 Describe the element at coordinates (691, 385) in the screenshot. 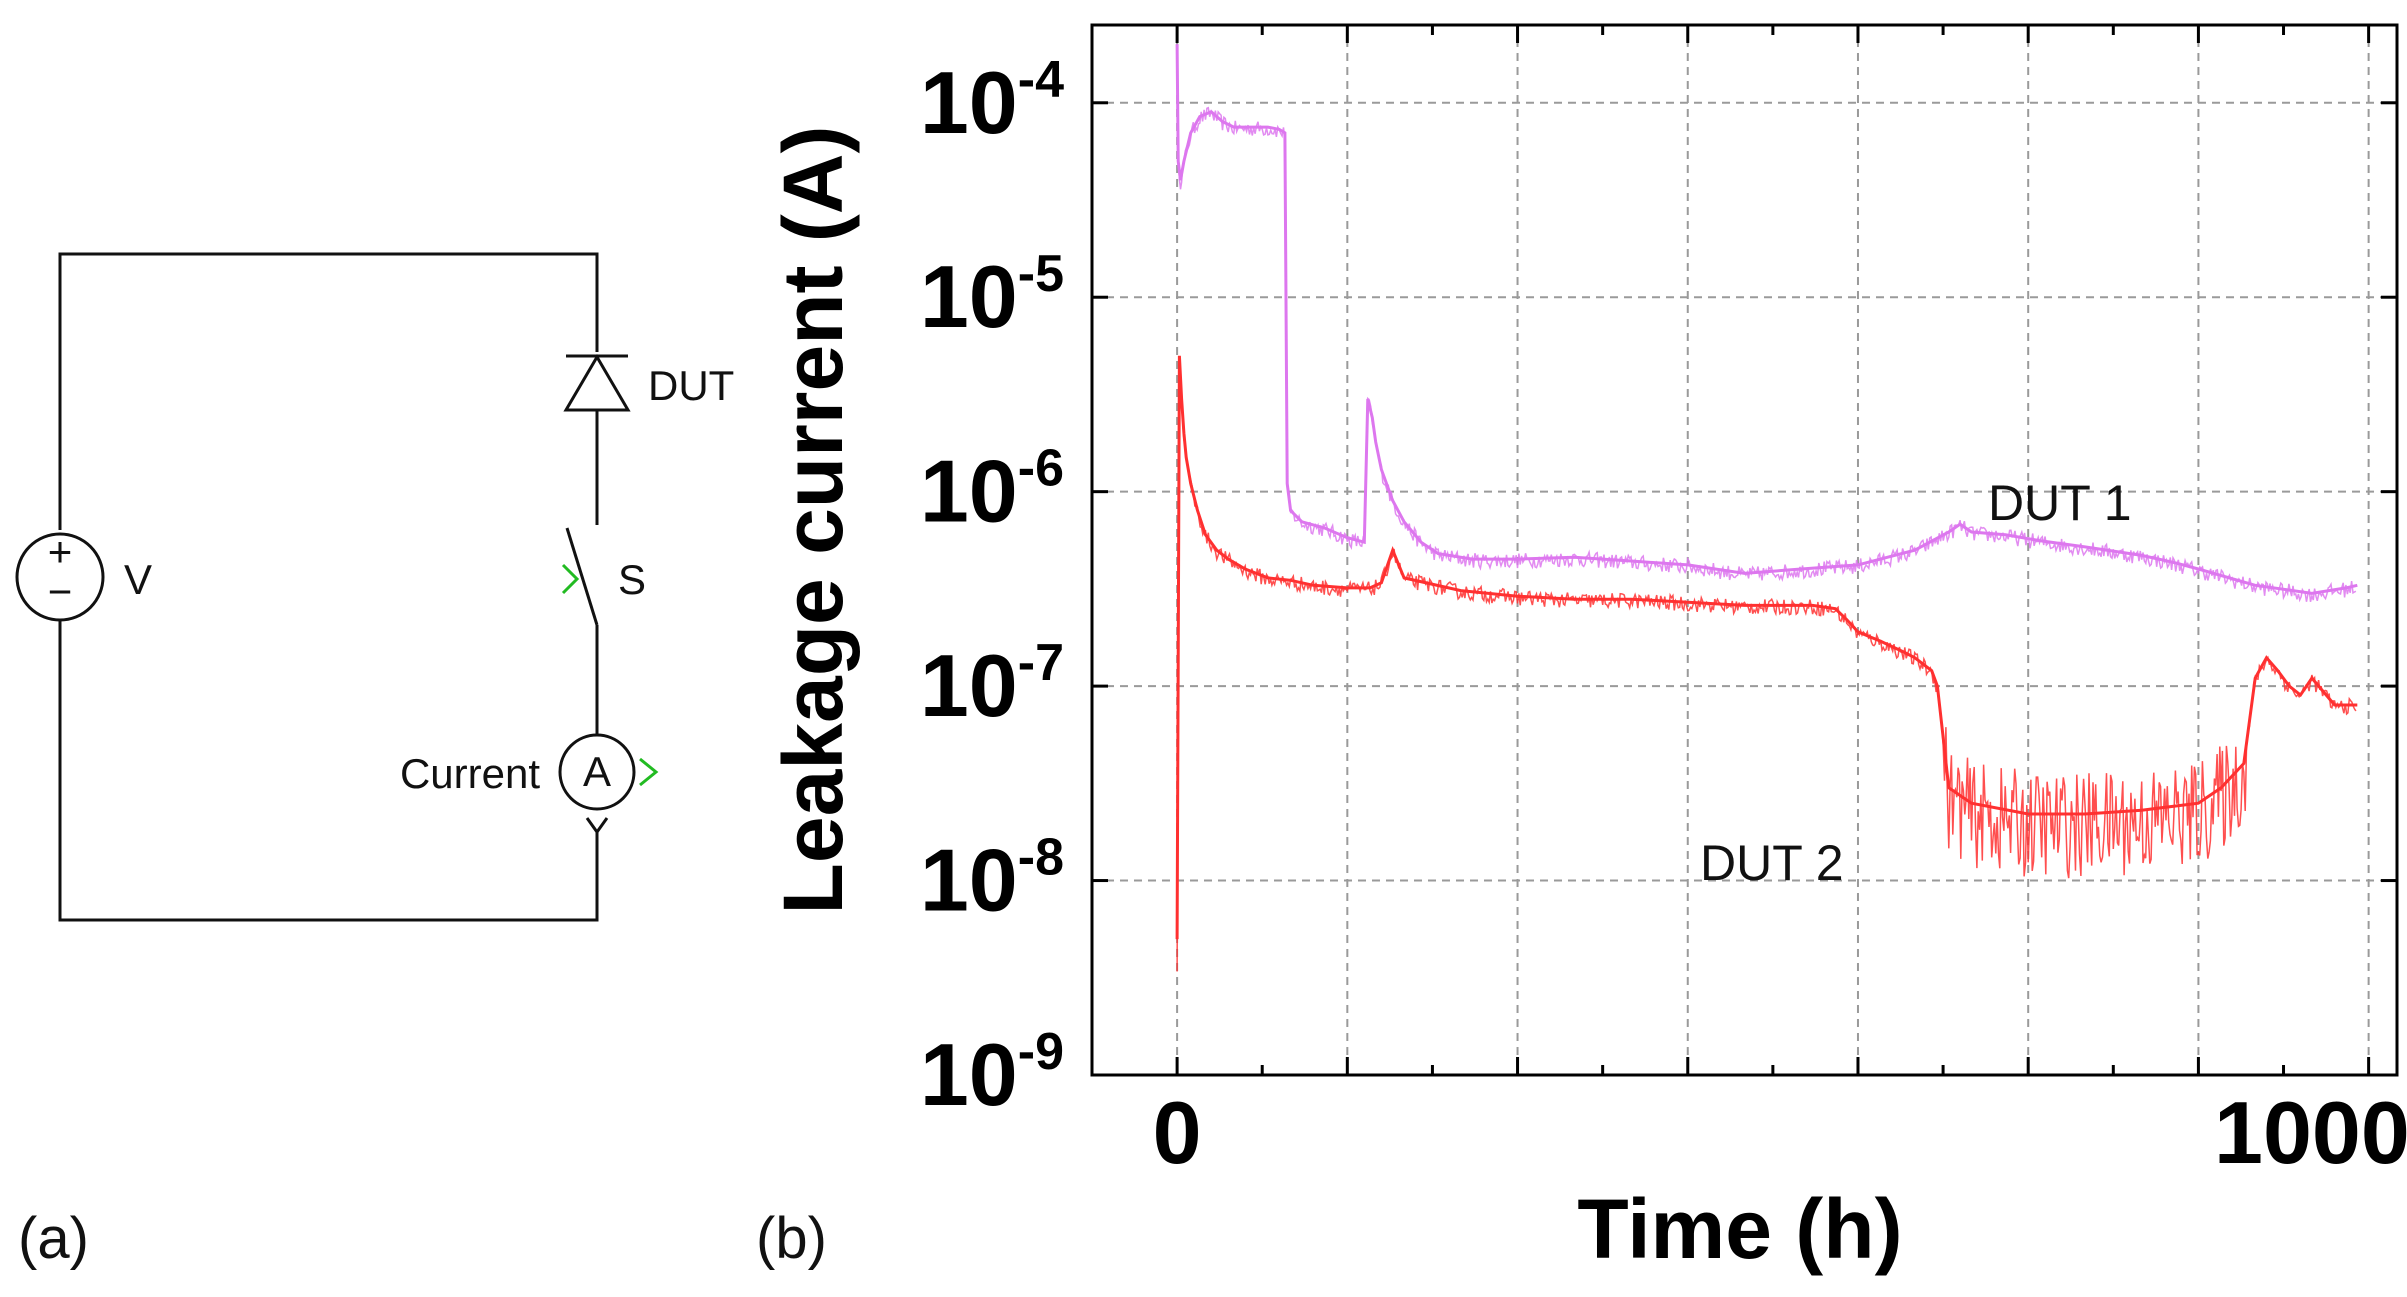

I see `dut-label: DUT` at that location.